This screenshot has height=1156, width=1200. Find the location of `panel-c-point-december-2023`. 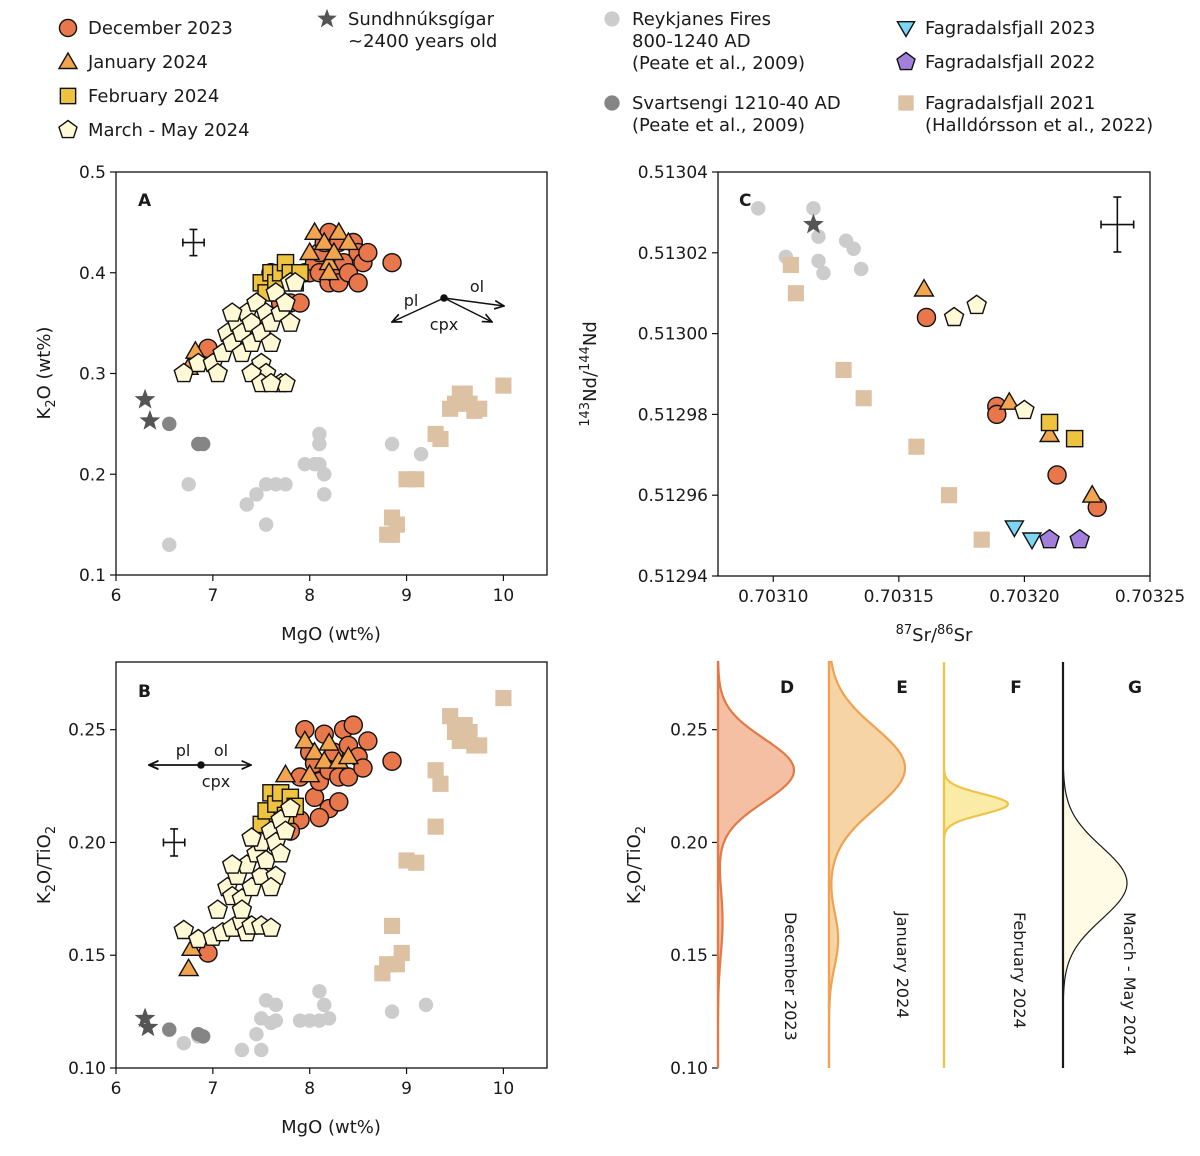

panel-c-point-december-2023 is located at coordinates (1057, 475).